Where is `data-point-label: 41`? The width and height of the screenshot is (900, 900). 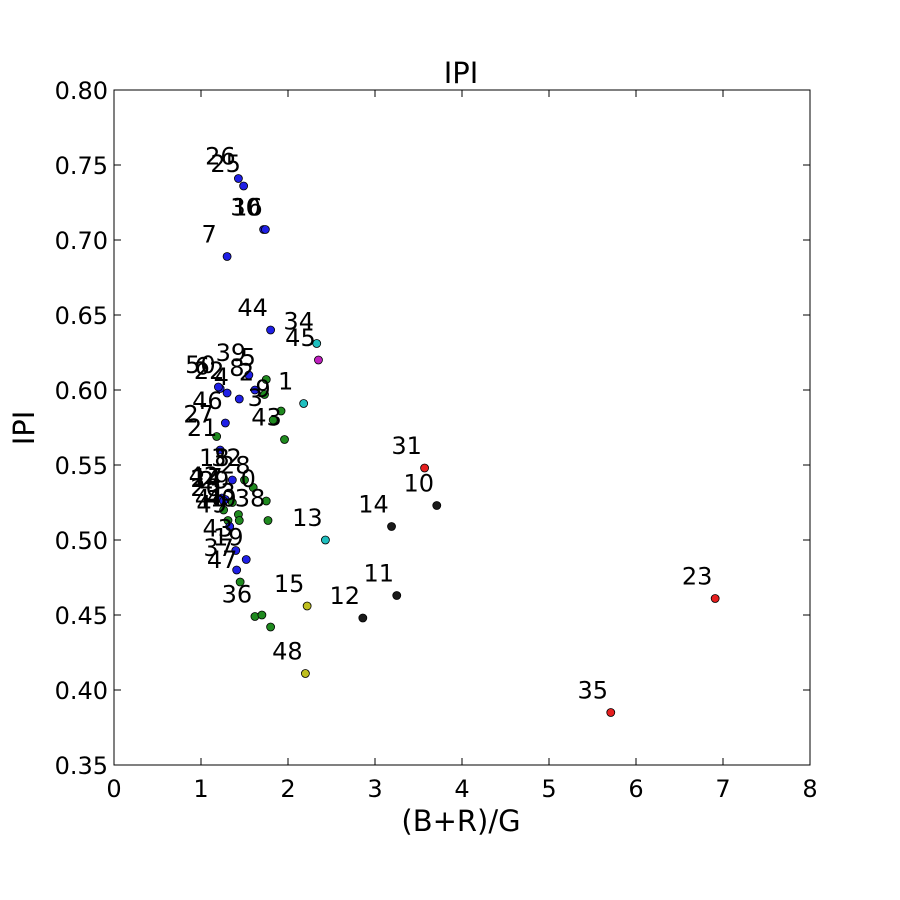
data-point-label: 41 is located at coordinates (210, 499).